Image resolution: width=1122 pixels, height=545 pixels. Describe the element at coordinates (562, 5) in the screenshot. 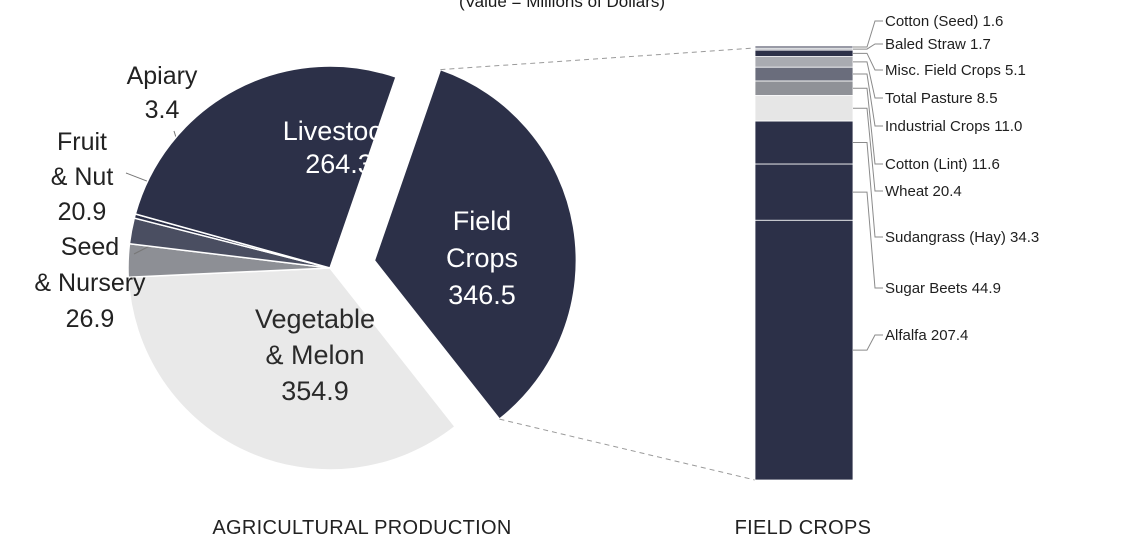

I see `chart-subtitle: (Value = Millions of Dollars)` at that location.